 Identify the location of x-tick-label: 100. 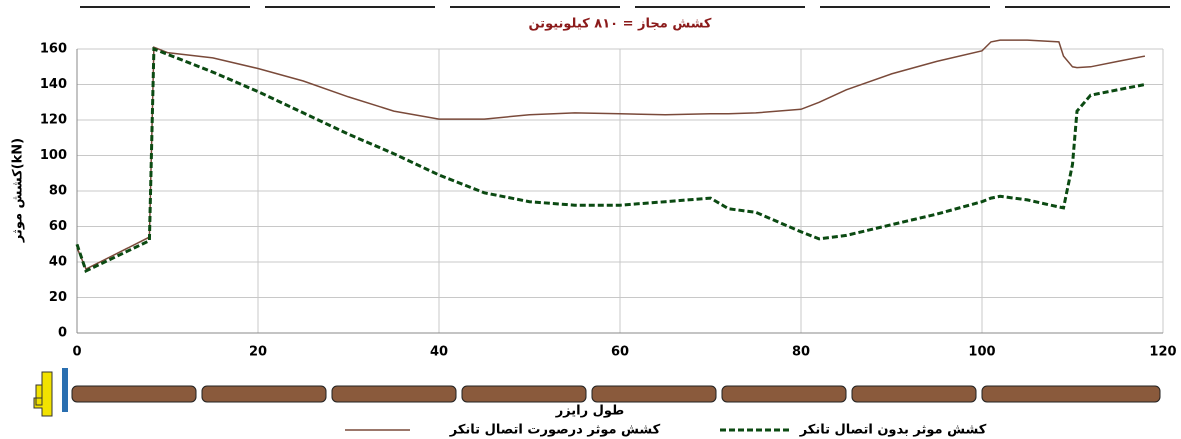
(981, 352).